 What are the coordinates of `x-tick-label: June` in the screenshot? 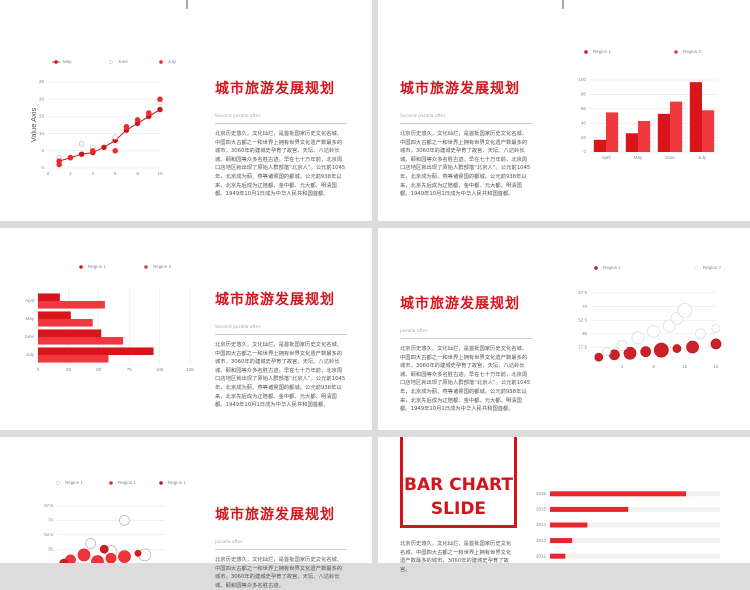 It's located at (670, 157).